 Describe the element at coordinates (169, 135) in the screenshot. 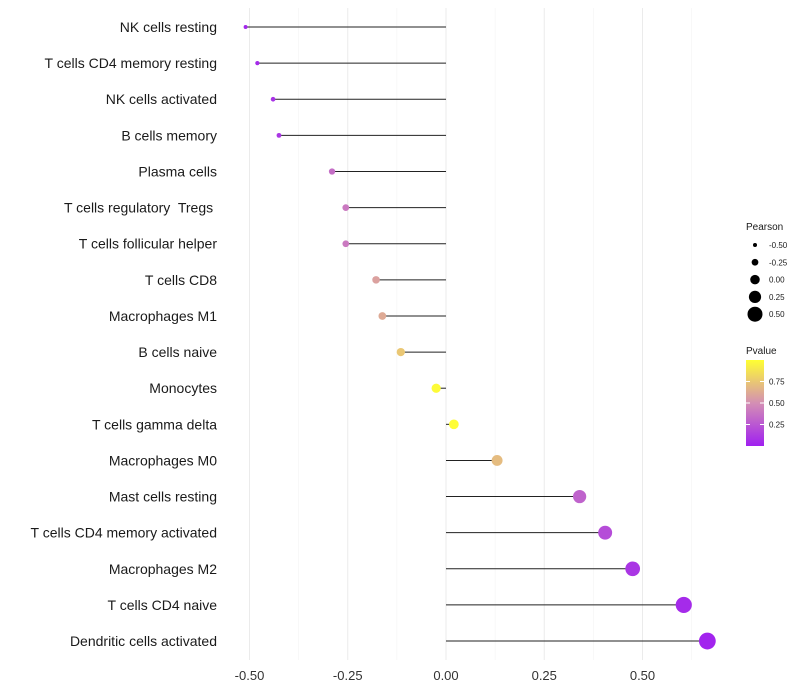

I see `category-label: B cells memory` at that location.